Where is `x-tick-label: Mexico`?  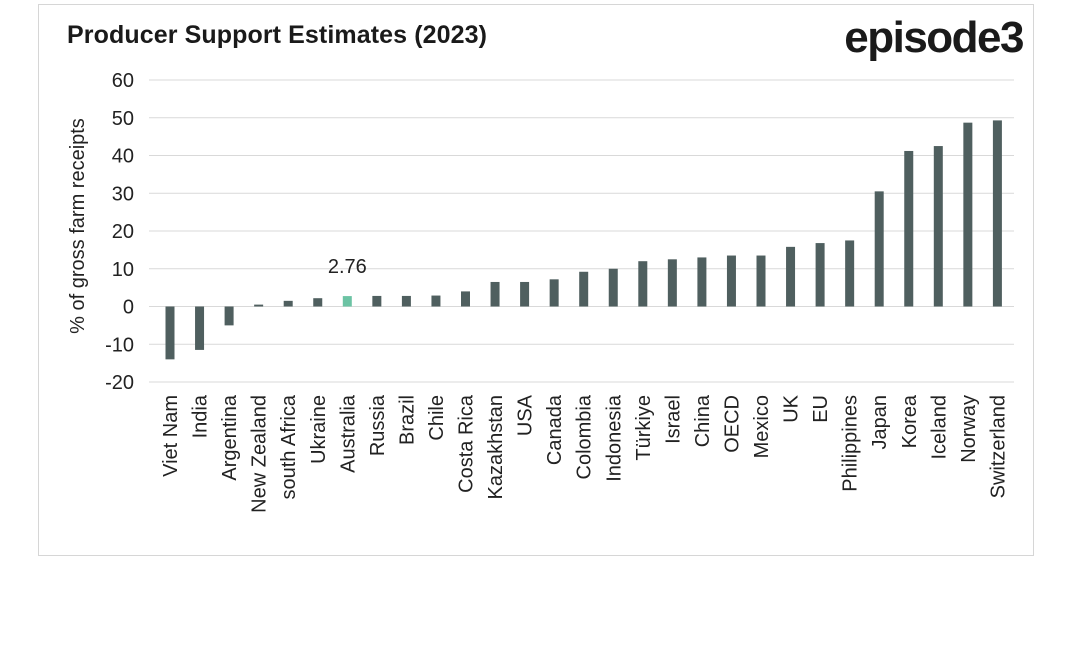
x-tick-label: Mexico is located at coordinates (762, 426).